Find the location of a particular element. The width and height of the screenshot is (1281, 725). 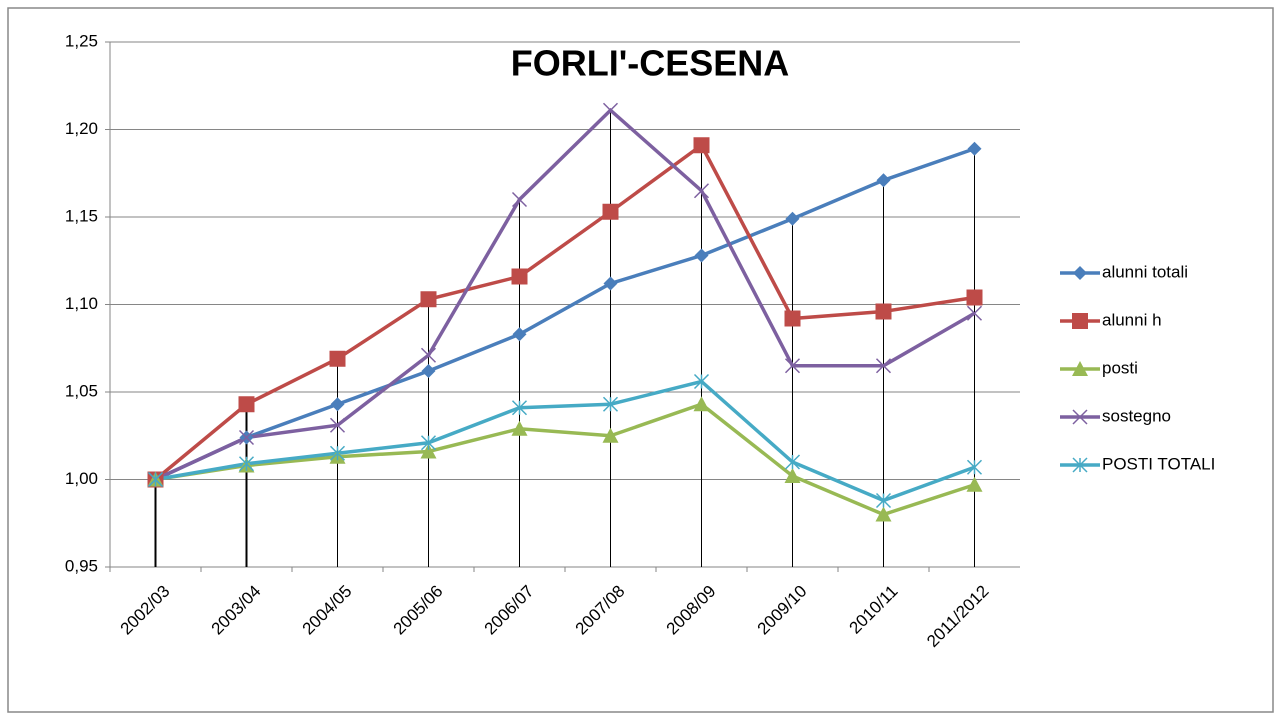

y-tick-label: 1,00 is located at coordinates (81, 478).